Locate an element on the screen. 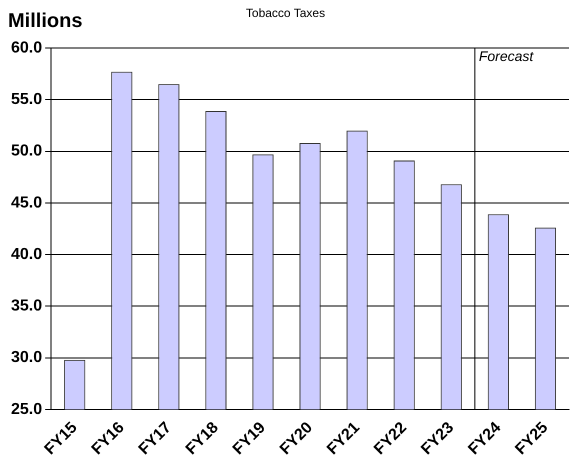 This screenshot has width=571, height=462. chart-title: Tobacco Taxes is located at coordinates (286, 13).